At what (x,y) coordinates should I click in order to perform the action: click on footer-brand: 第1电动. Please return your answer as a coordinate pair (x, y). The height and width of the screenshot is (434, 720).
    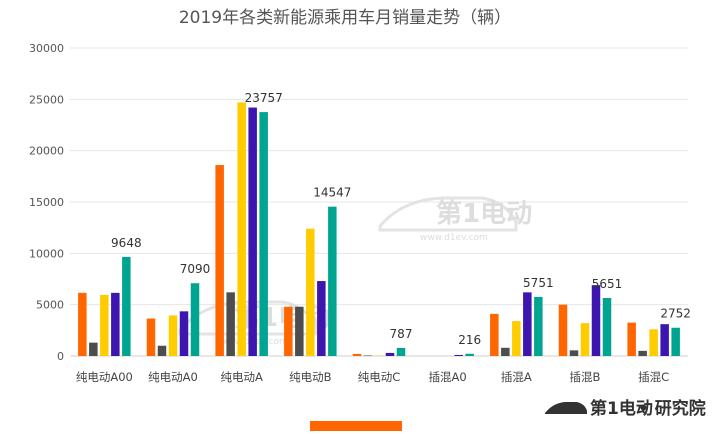
    Looking at the image, I should click on (621, 408).